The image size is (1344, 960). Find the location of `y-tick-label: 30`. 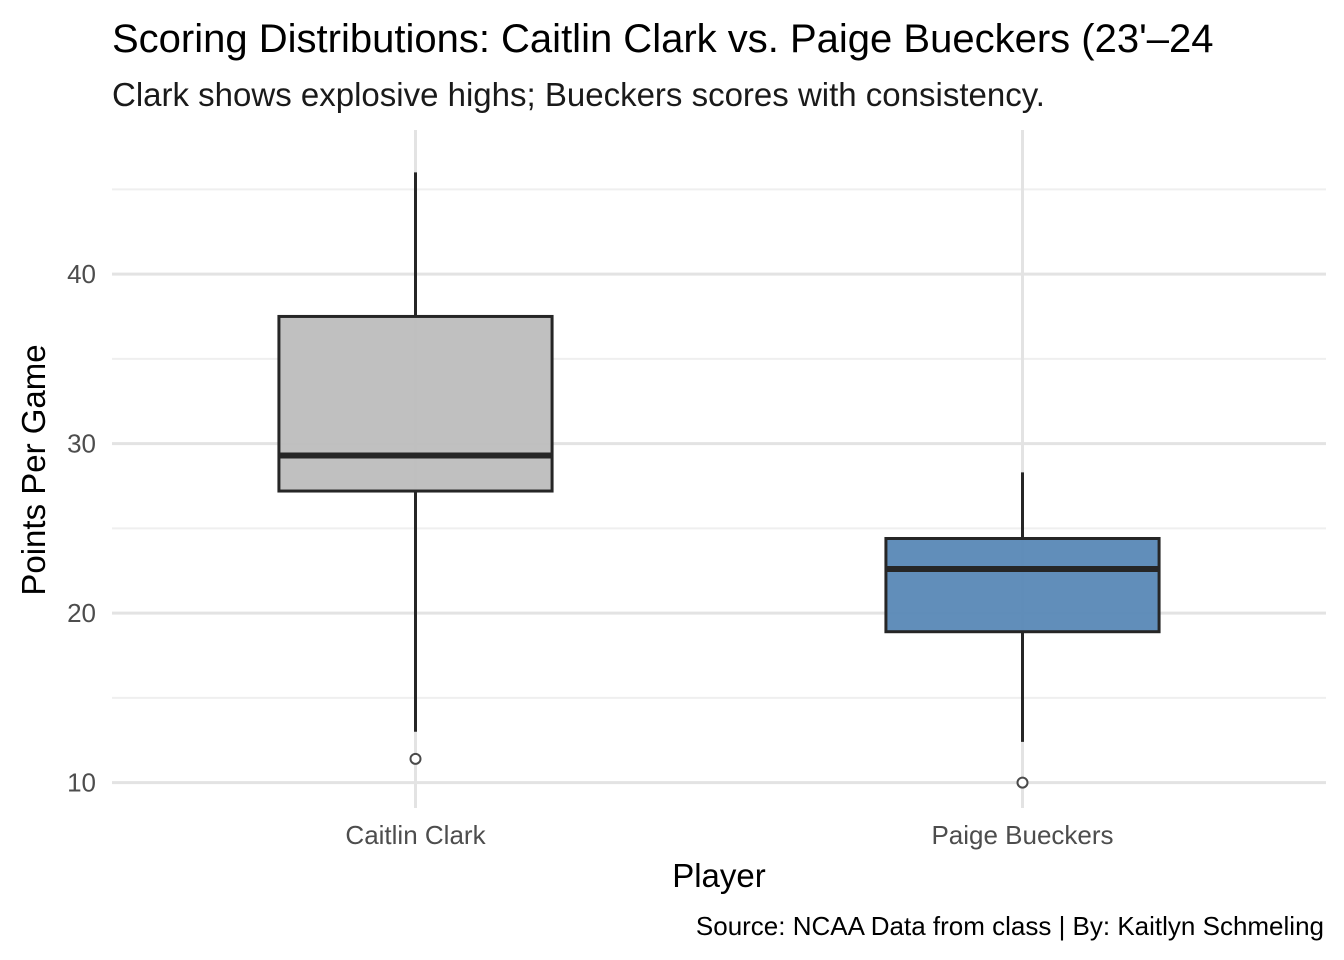

y-tick-label: 30 is located at coordinates (81, 444).